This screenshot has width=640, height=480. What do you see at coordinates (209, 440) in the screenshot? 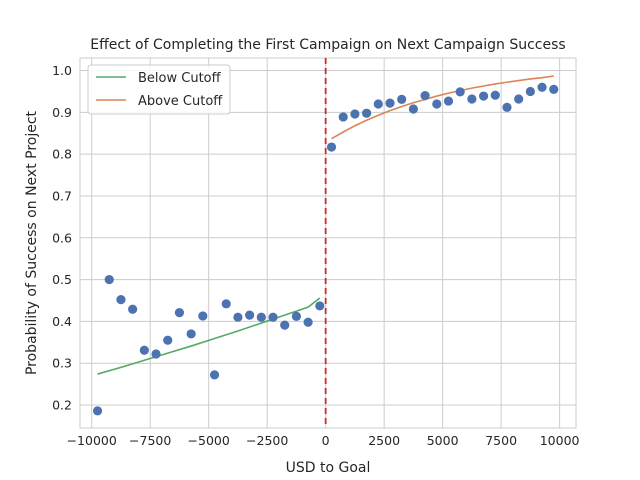
I see `x-tick-label: −5000` at bounding box center [209, 440].